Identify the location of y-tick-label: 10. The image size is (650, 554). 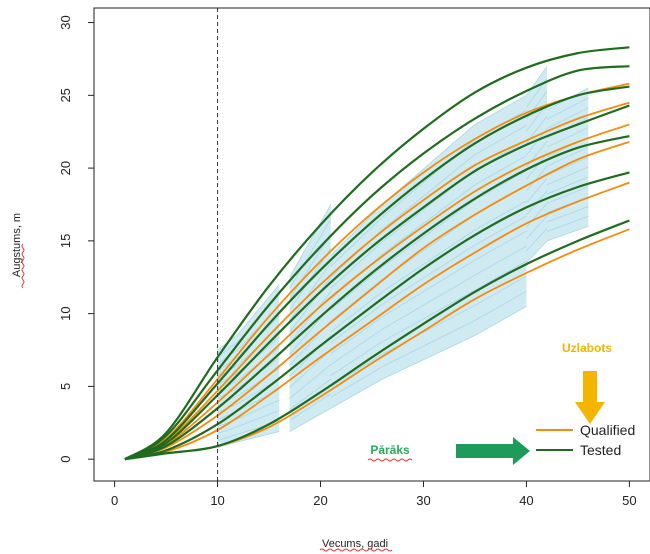
(65, 313).